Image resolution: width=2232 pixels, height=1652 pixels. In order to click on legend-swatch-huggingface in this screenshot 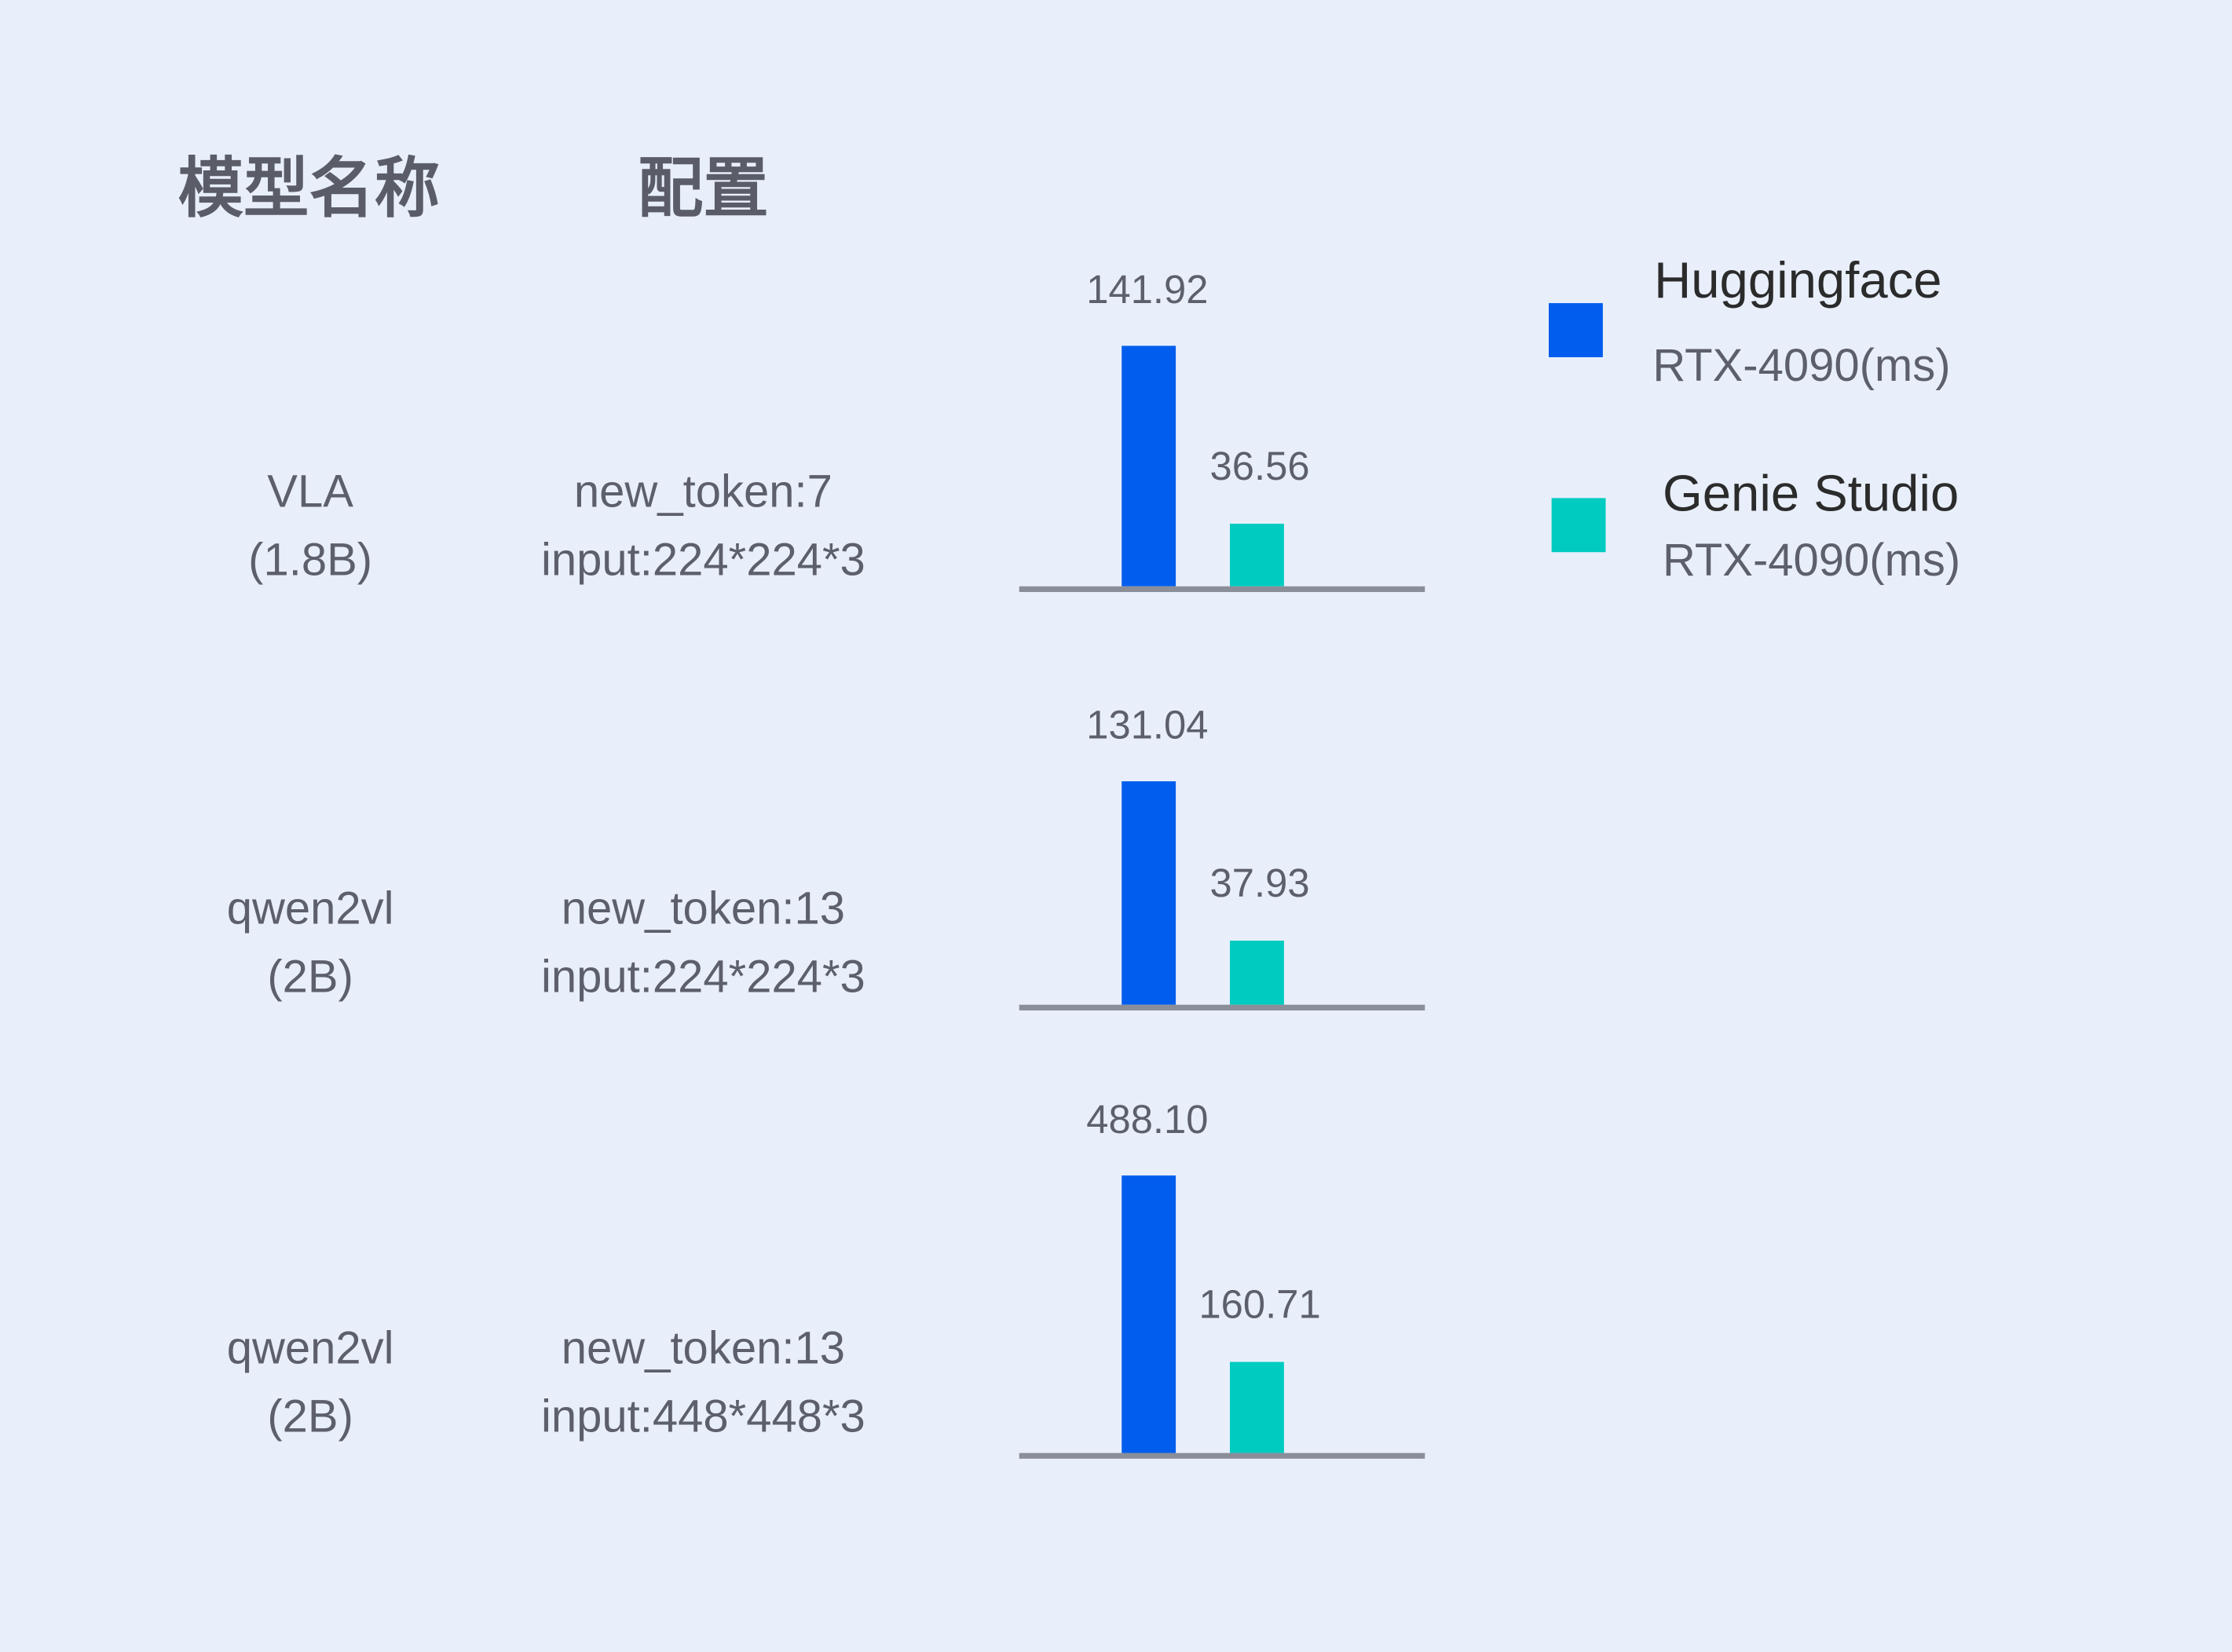, I will do `click(1576, 330)`.